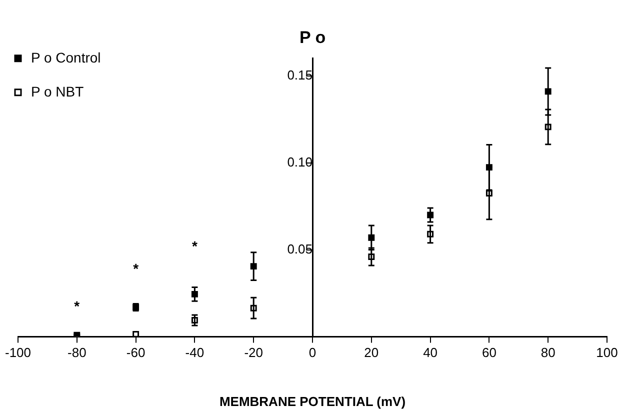 The width and height of the screenshot is (627, 418). Describe the element at coordinates (299, 248) in the screenshot. I see `y-tick-label: 0.05` at that location.